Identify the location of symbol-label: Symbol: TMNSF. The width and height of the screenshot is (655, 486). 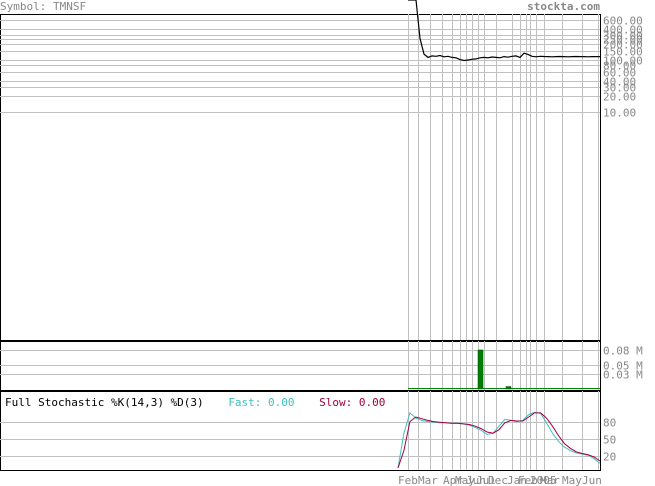
(43, 6).